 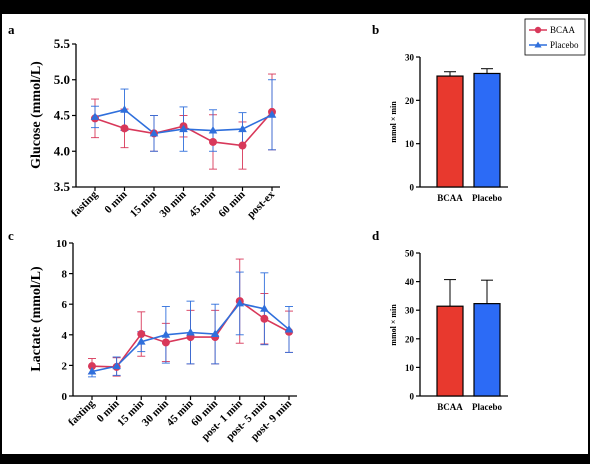 I want to click on panel-b-y-tick-label: 30, so click(x=410, y=58).